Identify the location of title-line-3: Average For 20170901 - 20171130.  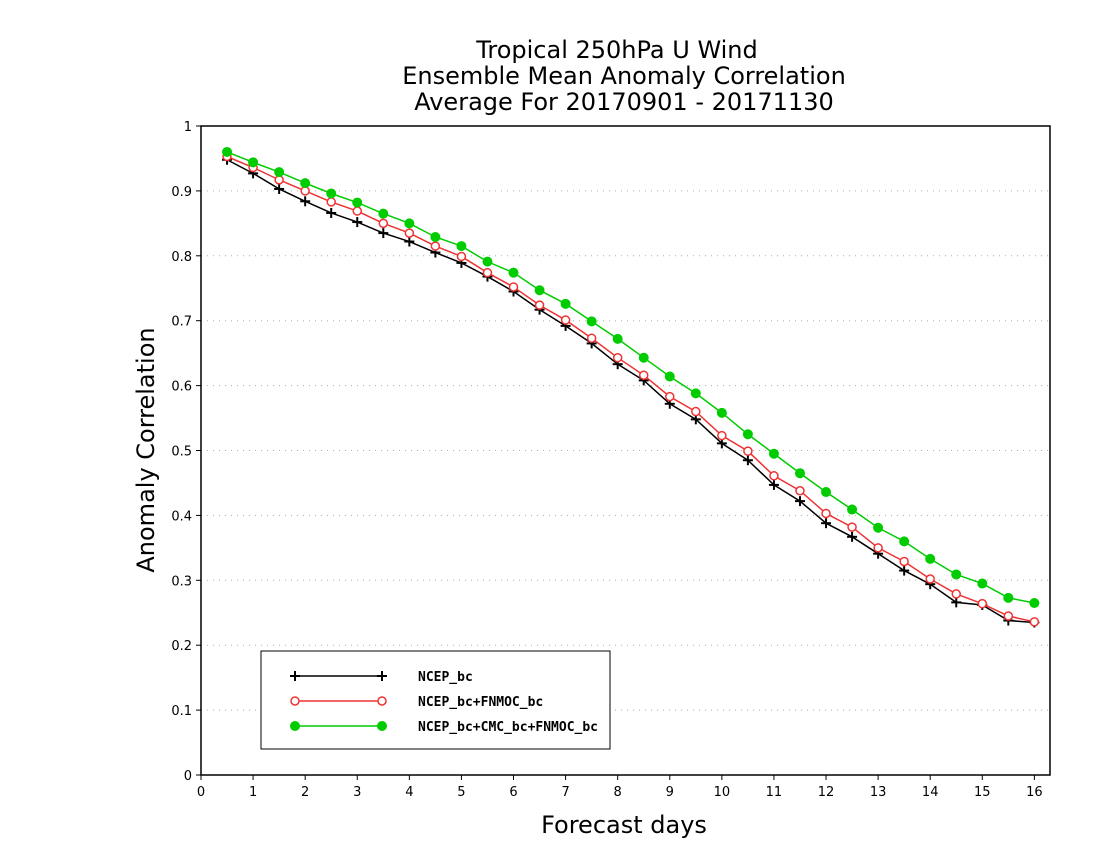
(624, 102).